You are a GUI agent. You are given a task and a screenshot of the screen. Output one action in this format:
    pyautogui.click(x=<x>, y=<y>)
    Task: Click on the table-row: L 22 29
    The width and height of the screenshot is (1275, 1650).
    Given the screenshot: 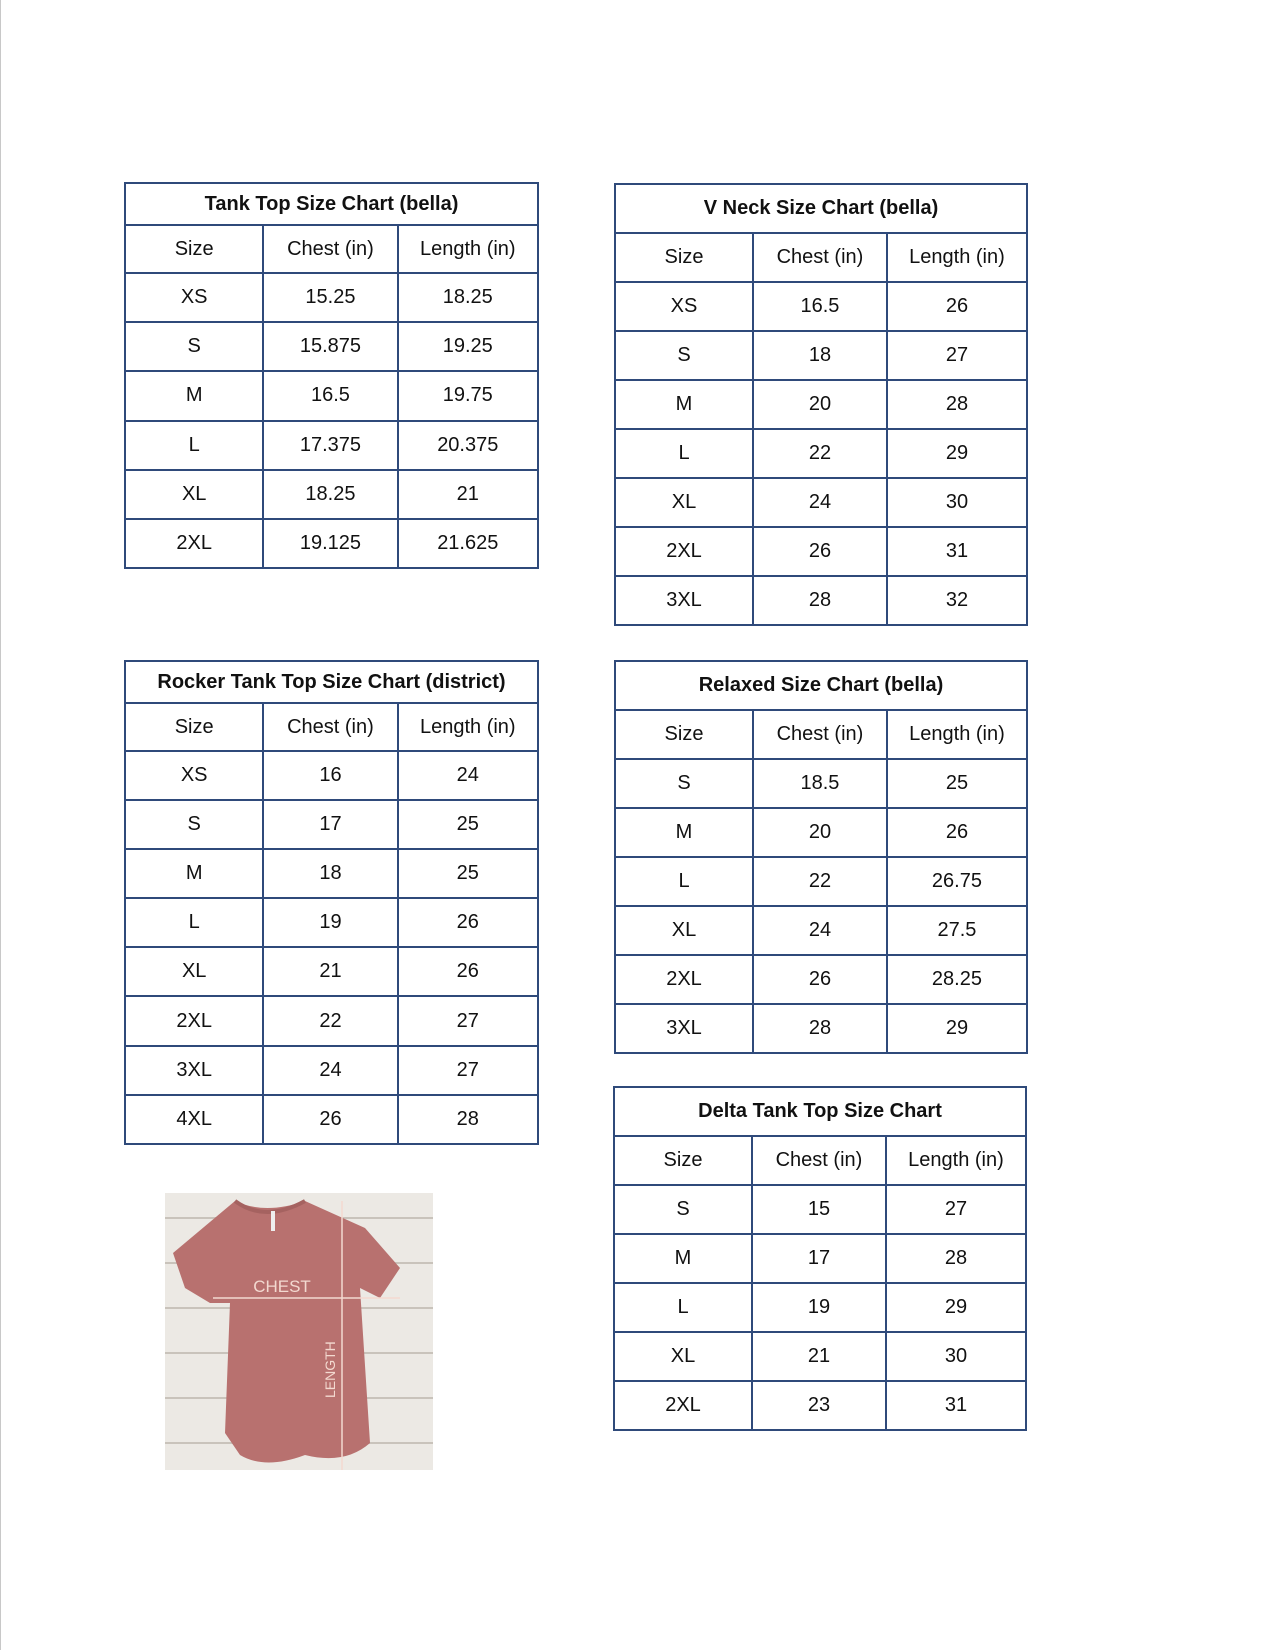 What is the action you would take?
    pyautogui.click(x=821, y=453)
    